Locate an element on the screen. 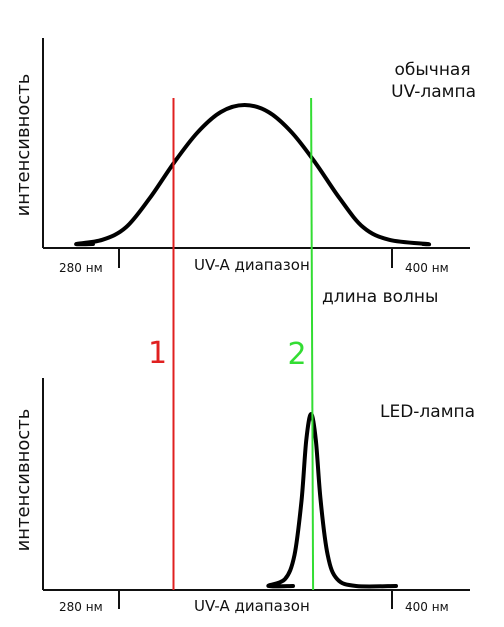 Image resolution: width=504 pixels, height=627 pixels. bottom-tick-label-400: 400 нм is located at coordinates (427, 607).